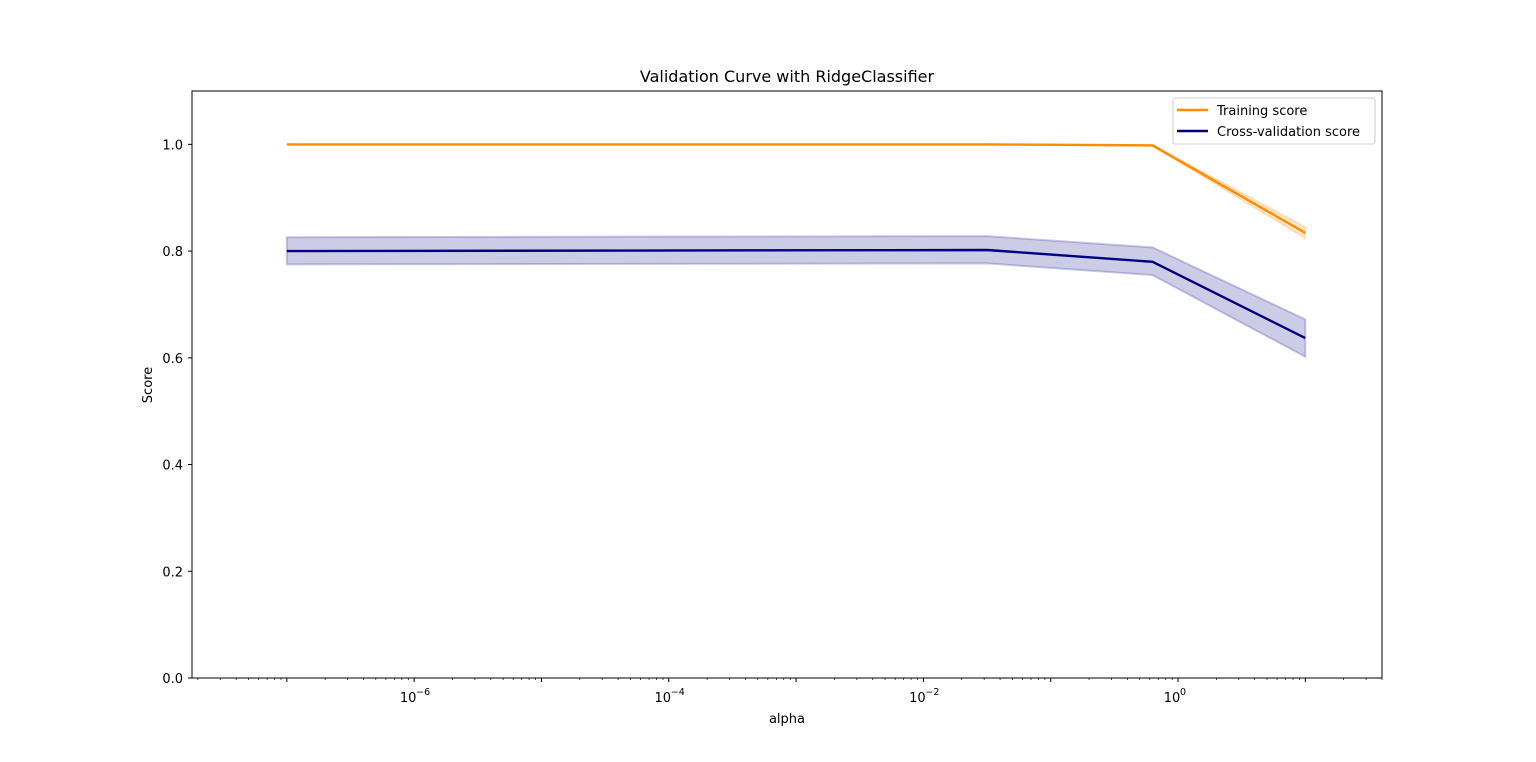  I want to click on y-tick-label: 1.0, so click(172, 145).